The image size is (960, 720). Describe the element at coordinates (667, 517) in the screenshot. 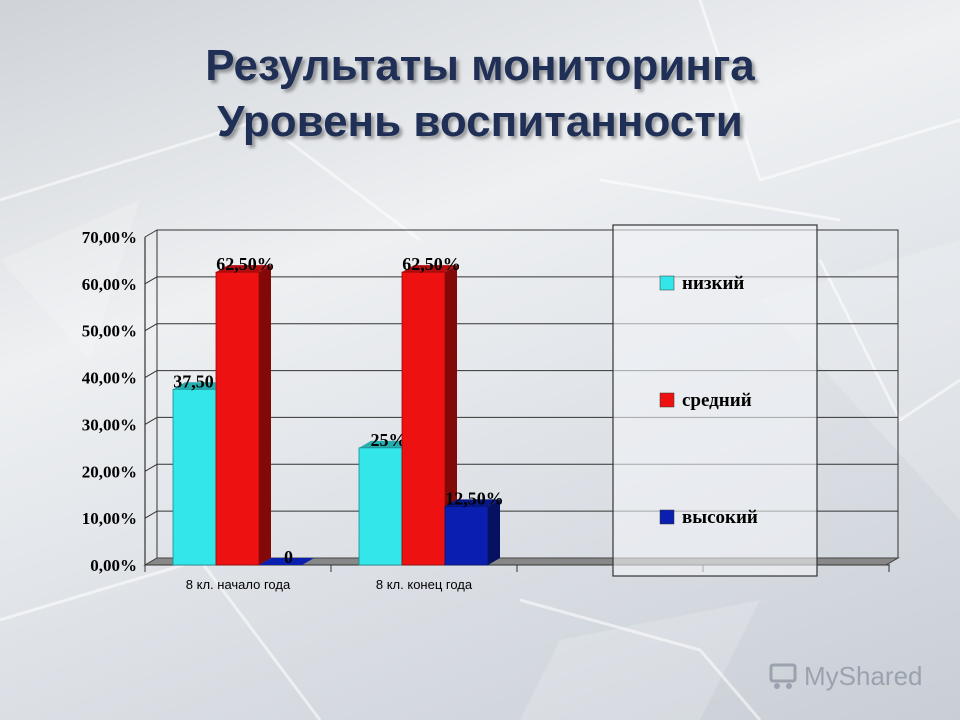

I see `legend-swatch-высокий` at that location.